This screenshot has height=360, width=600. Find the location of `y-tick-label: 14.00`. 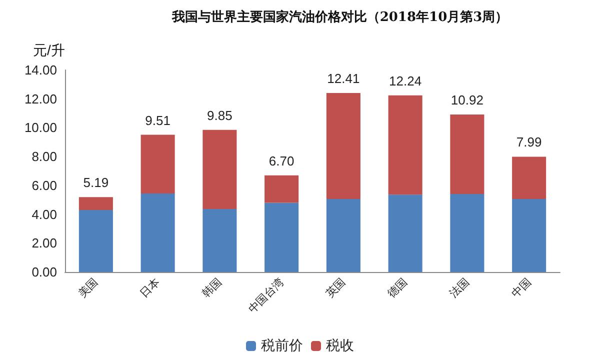

y-tick-label: 14.00 is located at coordinates (40, 70).